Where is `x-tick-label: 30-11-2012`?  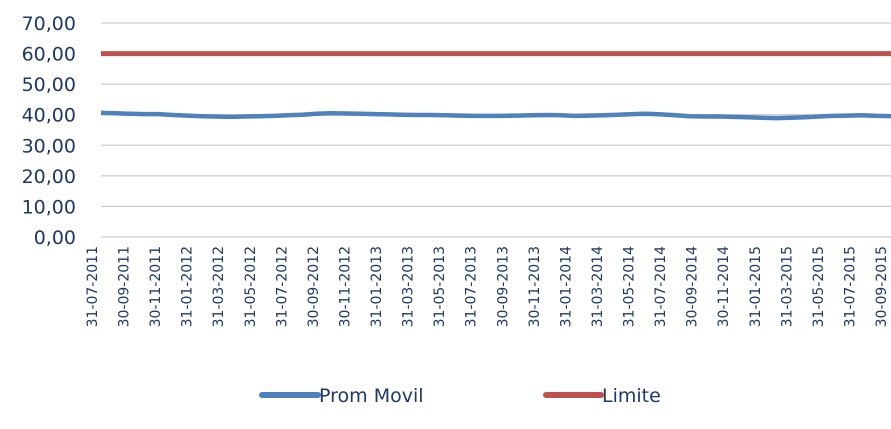
x-tick-label: 30-11-2012 is located at coordinates (345, 286).